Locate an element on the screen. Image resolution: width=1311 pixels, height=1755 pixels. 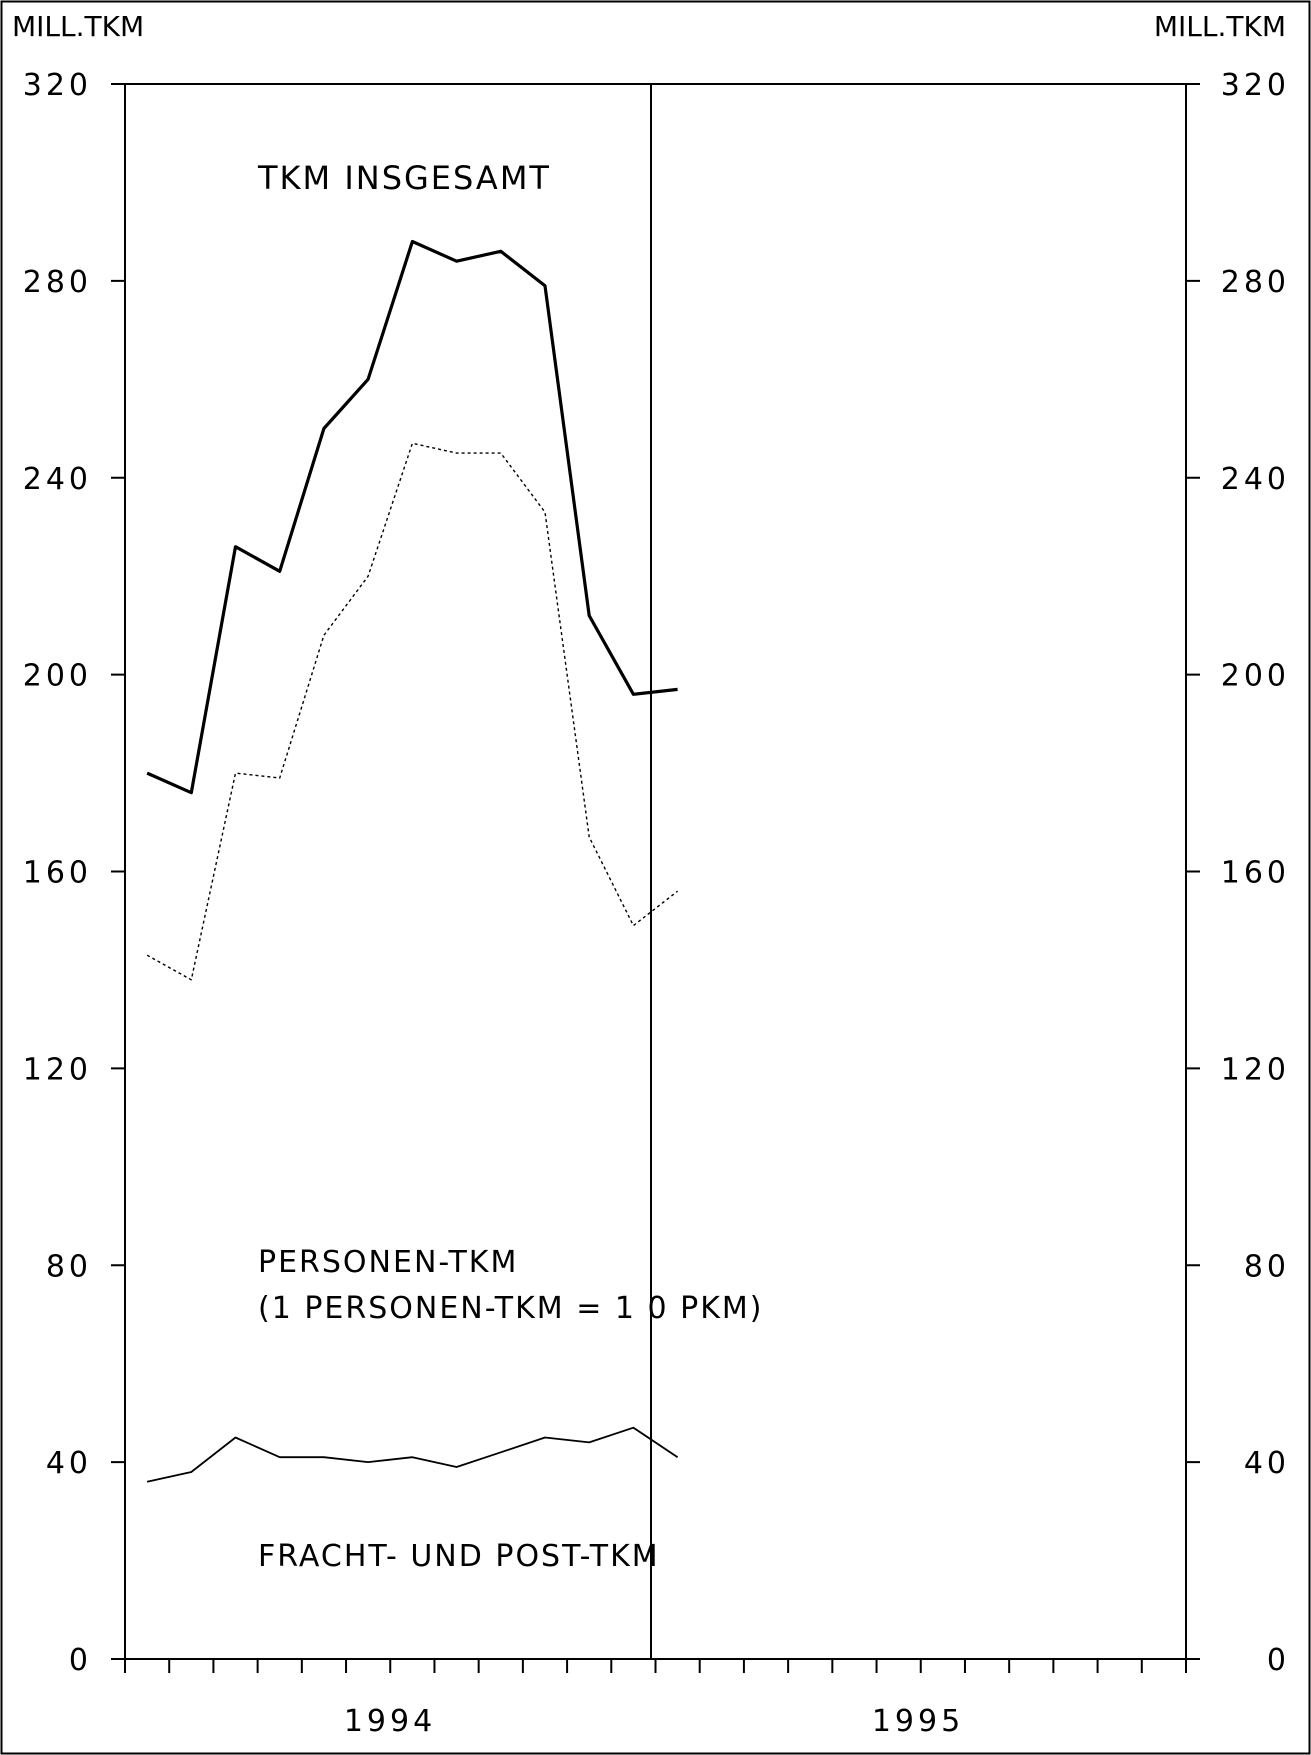
y-tick-label-right: 280 is located at coordinates (1255, 282).